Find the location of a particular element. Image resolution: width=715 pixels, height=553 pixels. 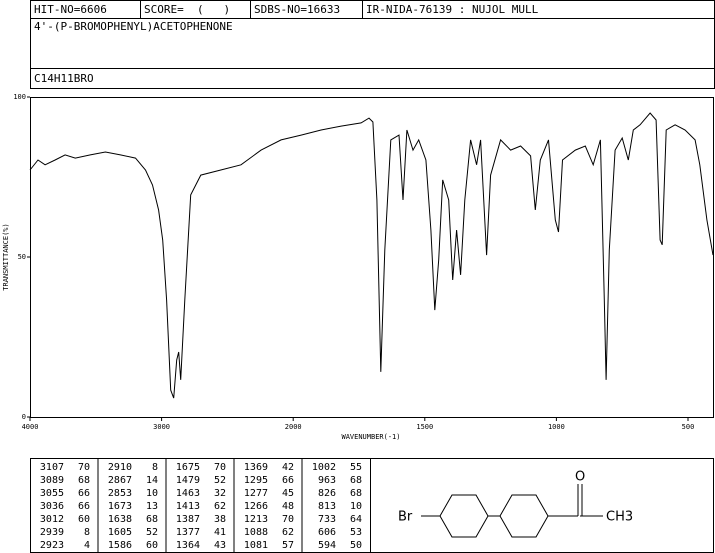

peak-wavenumber: 1369 is located at coordinates (256, 467).